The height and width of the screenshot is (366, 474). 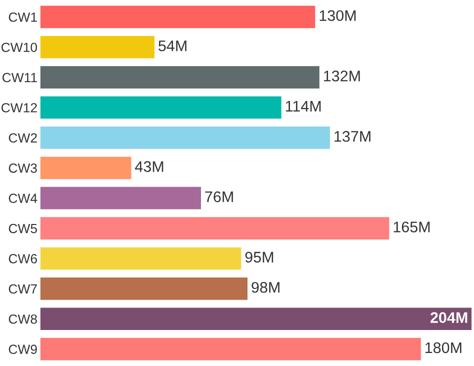 What do you see at coordinates (22, 168) in the screenshot?
I see `y-tick-label: CW3` at bounding box center [22, 168].